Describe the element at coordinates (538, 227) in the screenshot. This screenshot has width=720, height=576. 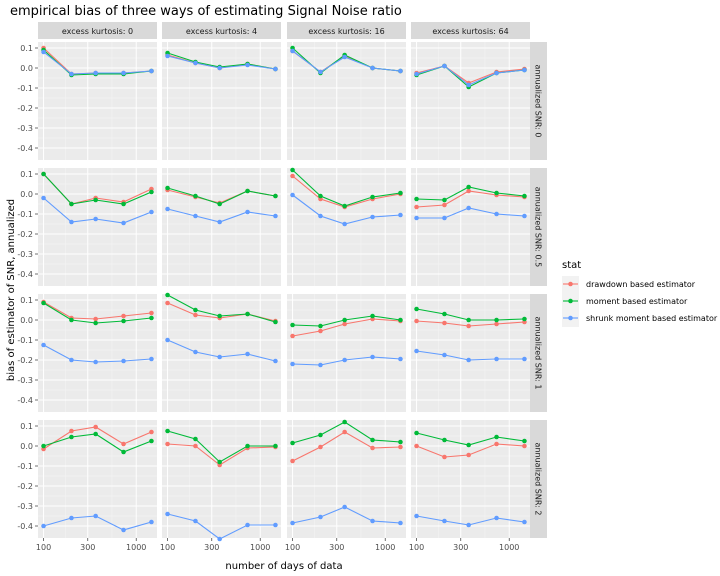
I see `row-strip` at that location.